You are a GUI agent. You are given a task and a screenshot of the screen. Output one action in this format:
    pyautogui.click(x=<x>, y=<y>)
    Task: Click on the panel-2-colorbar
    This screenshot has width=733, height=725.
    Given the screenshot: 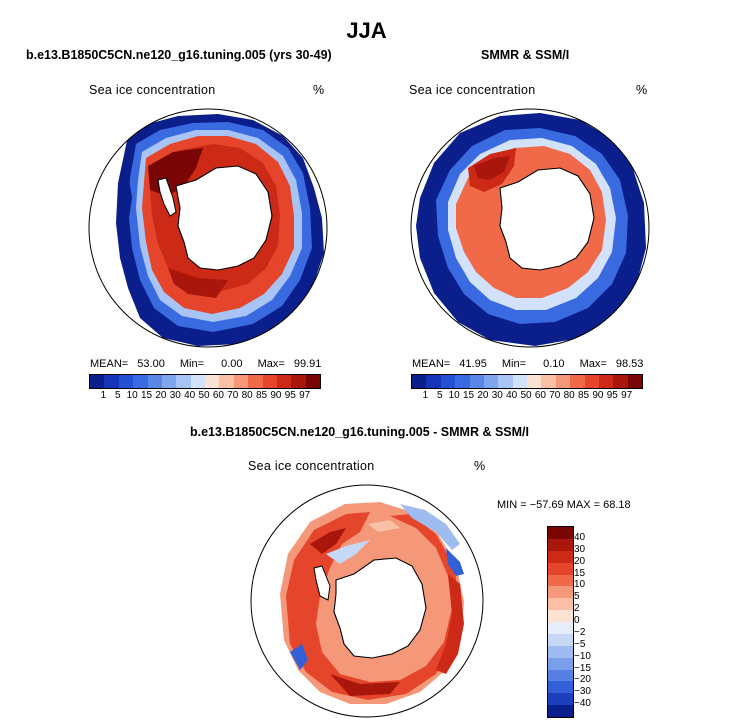 What is the action you would take?
    pyautogui.click(x=527, y=381)
    